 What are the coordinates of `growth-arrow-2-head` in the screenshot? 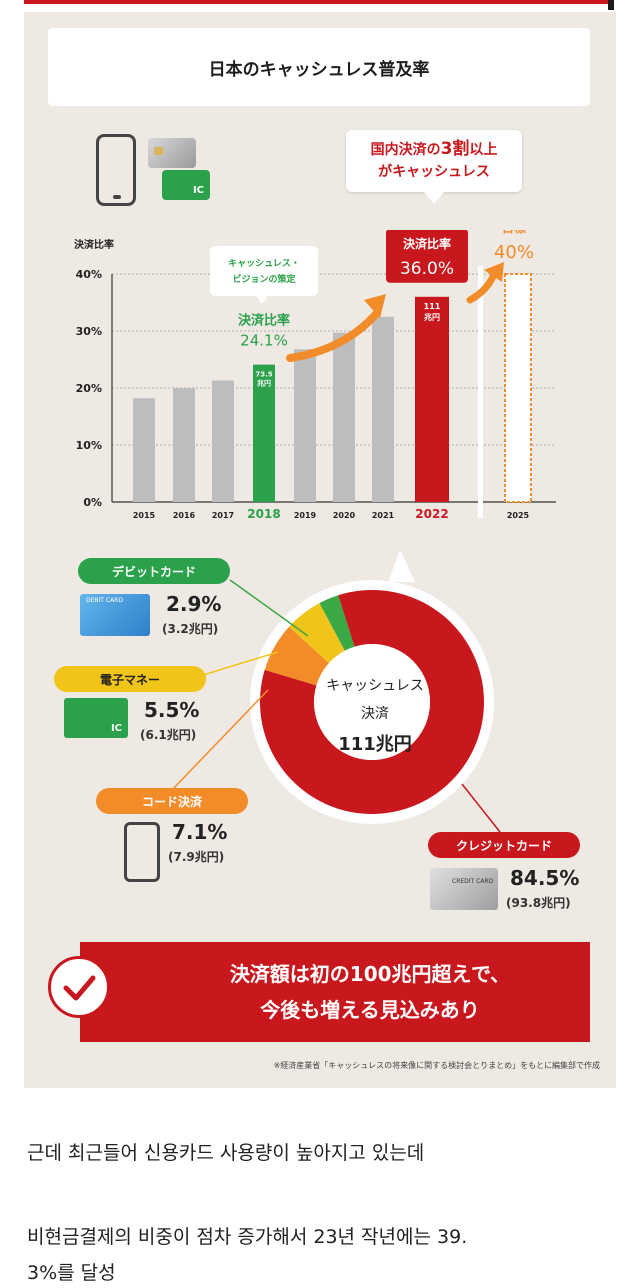 It's located at (494, 272).